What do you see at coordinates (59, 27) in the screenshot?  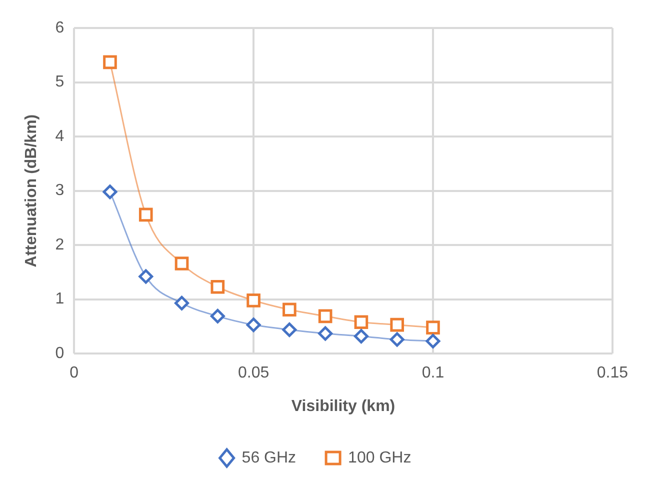 I see `y-tick-label: 6` at bounding box center [59, 27].